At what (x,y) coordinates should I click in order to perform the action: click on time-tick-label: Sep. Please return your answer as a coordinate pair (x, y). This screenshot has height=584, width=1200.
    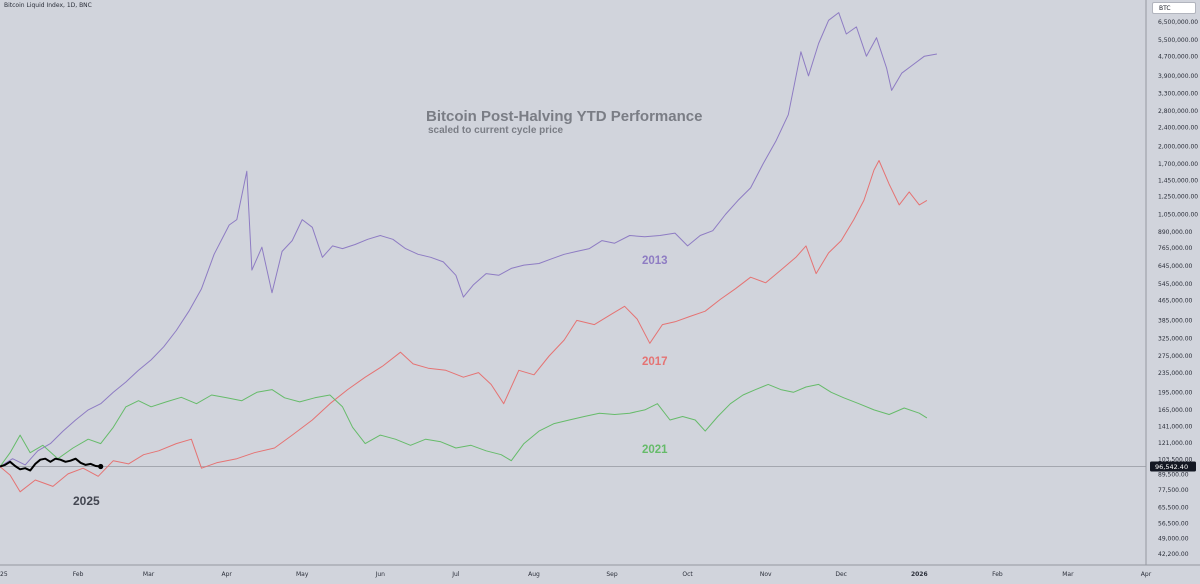
    Looking at the image, I should click on (612, 574).